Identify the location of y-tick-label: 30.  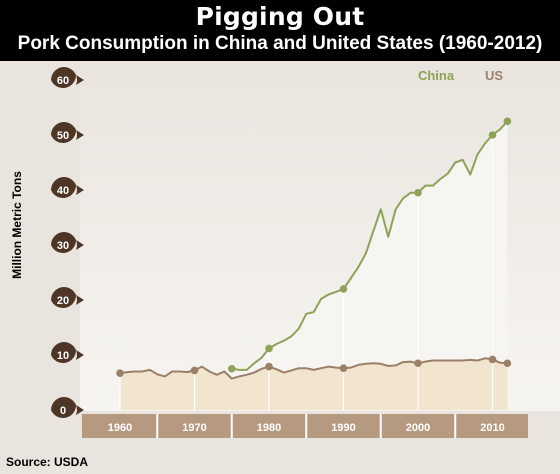
(63, 246).